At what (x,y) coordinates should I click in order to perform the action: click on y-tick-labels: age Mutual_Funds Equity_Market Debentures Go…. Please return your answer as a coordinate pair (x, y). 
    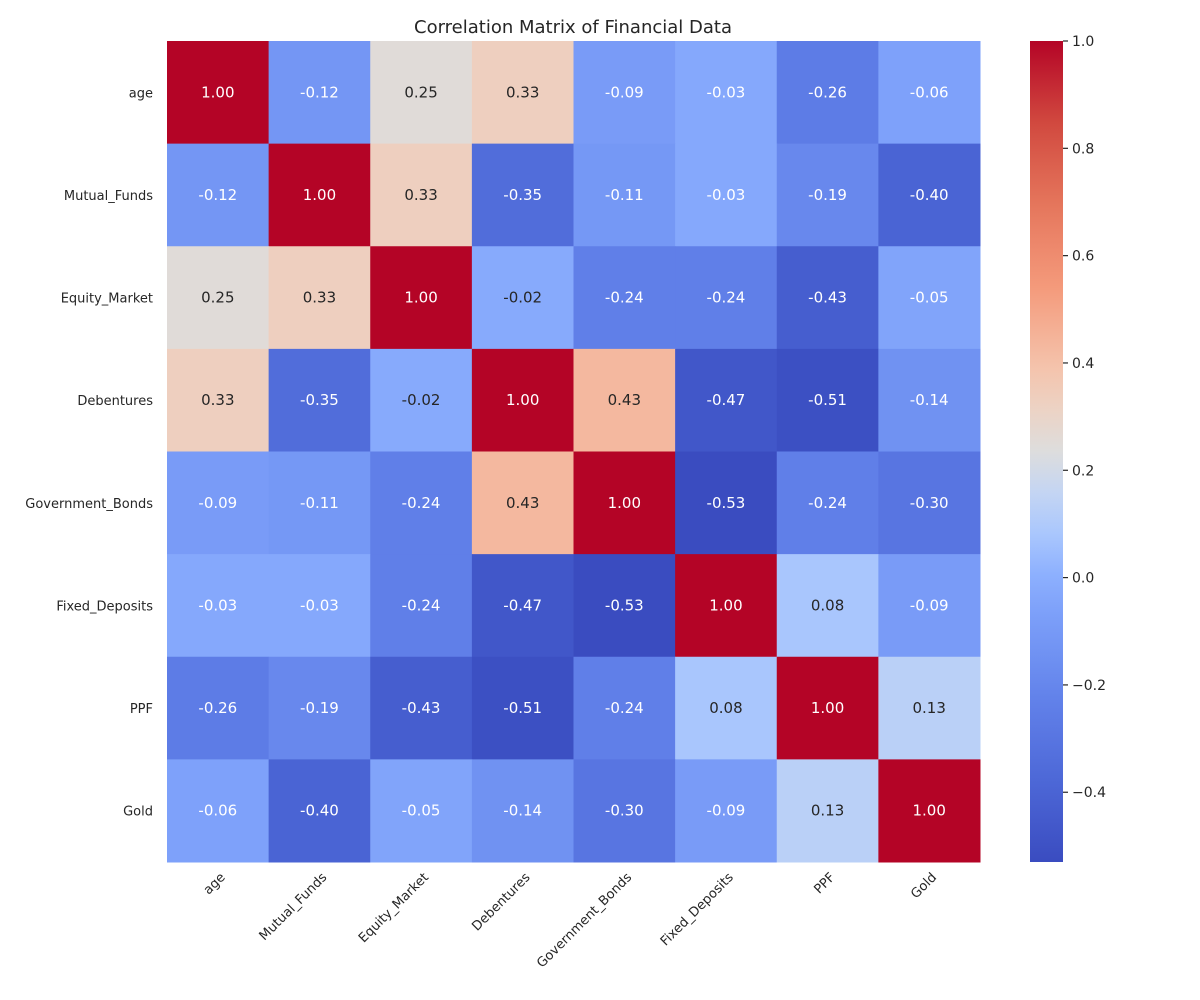
    Looking at the image, I should click on (89, 452).